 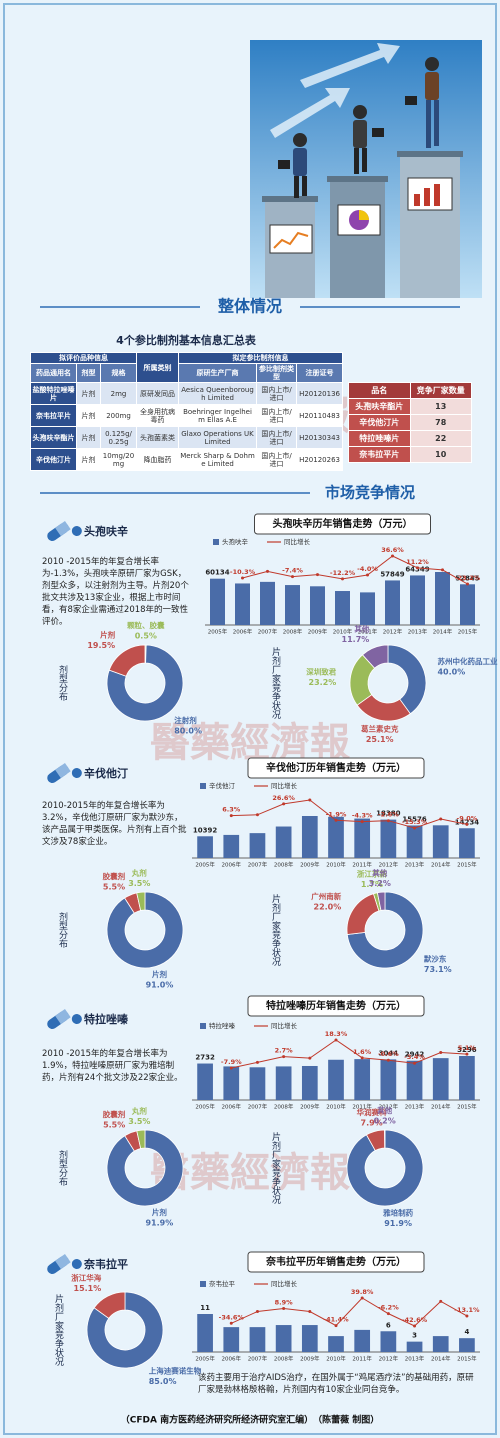 What do you see at coordinates (62, 1168) in the screenshot?
I see `donut-title: 剂型分布` at bounding box center [62, 1168].